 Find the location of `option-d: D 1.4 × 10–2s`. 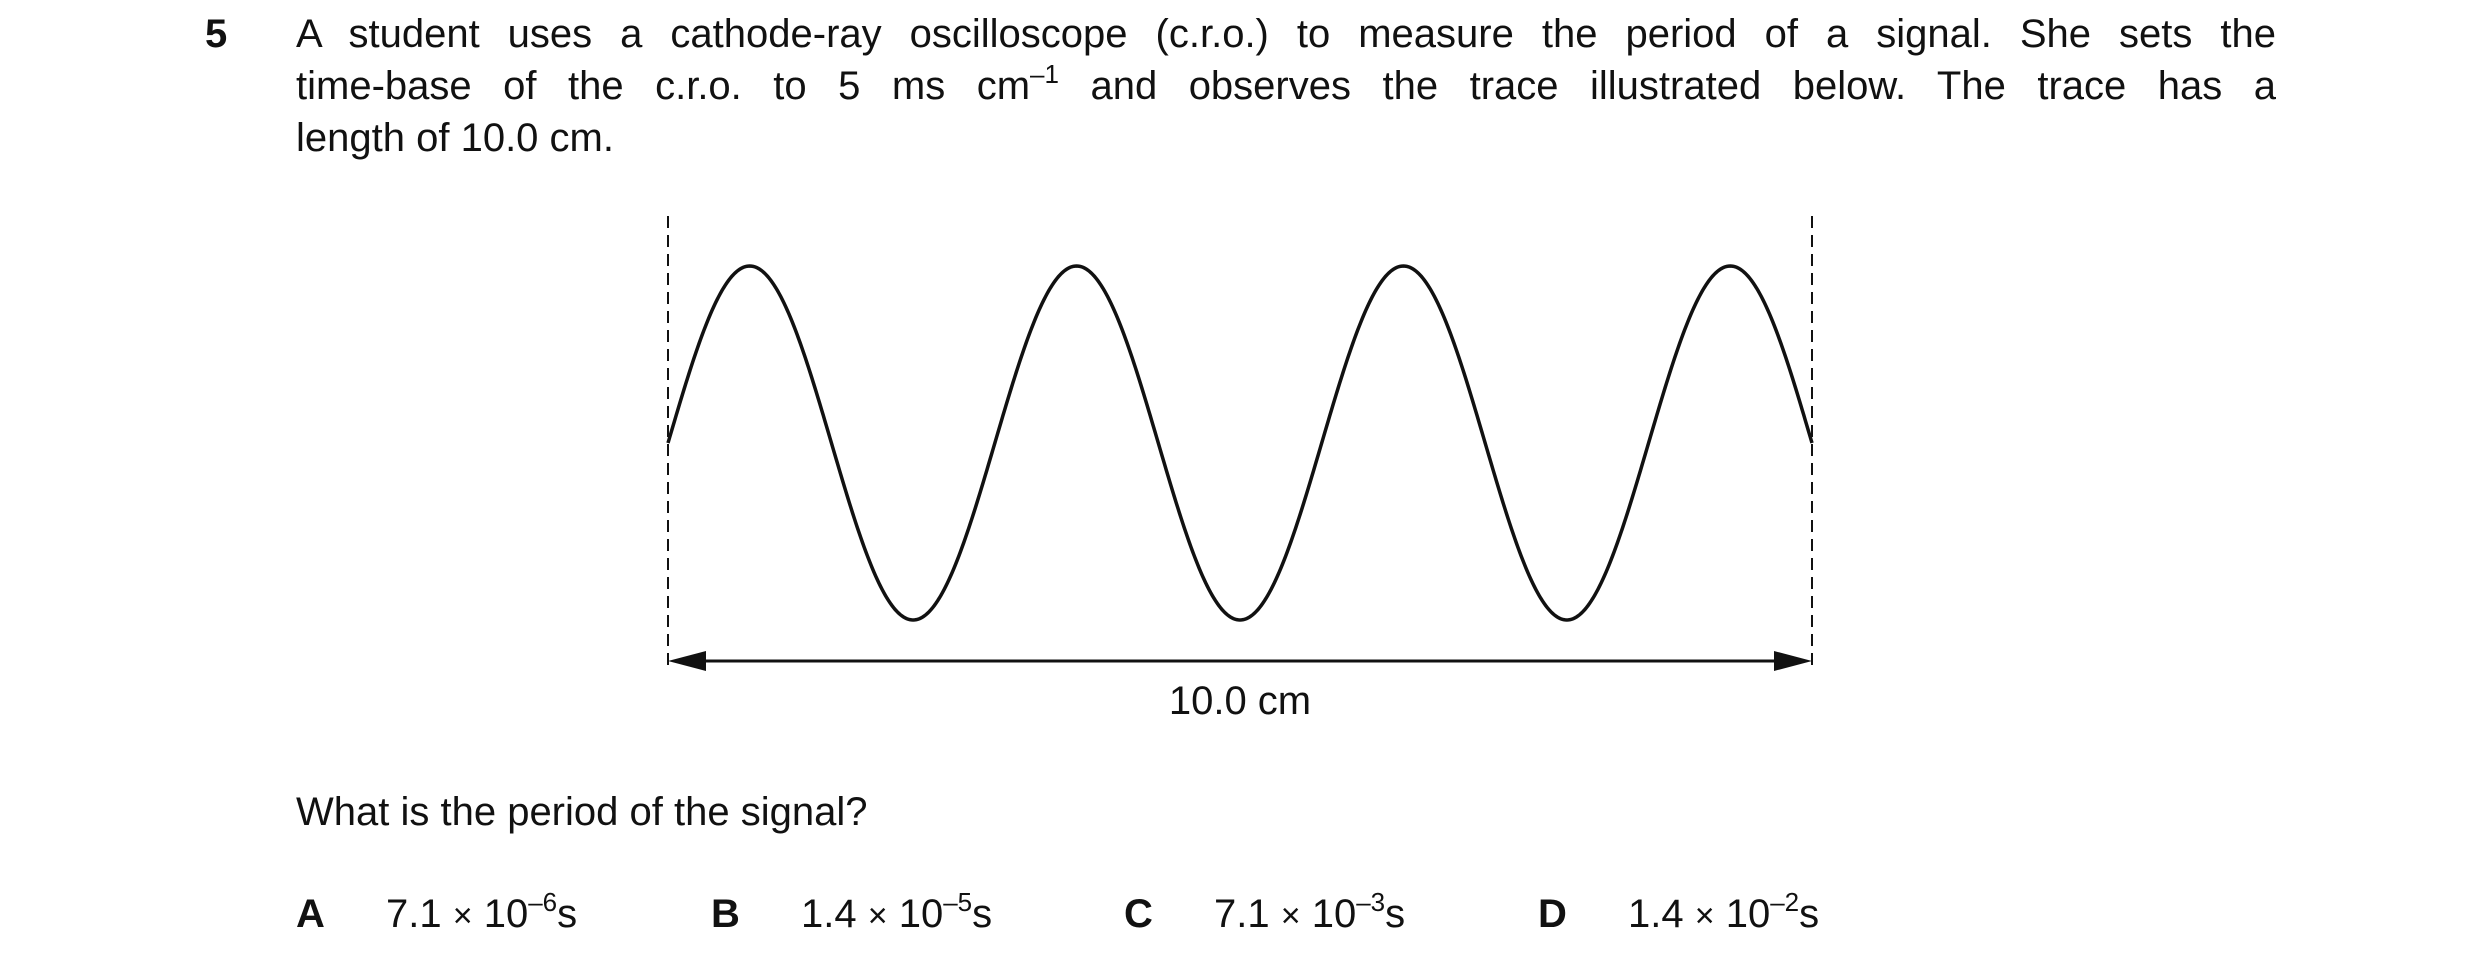

option-d: D 1.4 × 10–2s is located at coordinates (1678, 915).